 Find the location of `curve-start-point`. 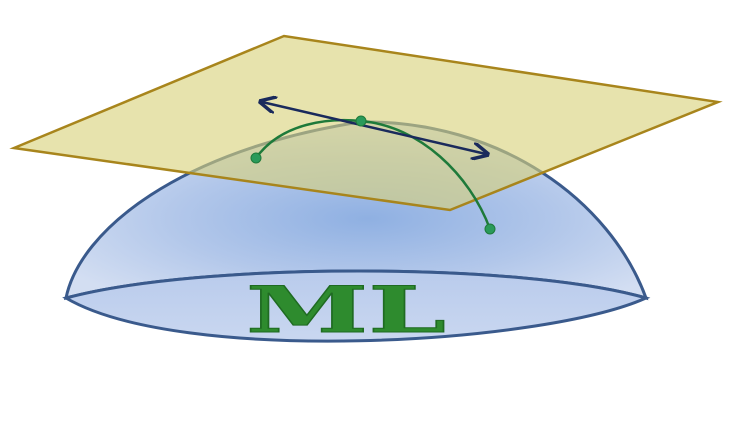

curve-start-point is located at coordinates (256, 158).